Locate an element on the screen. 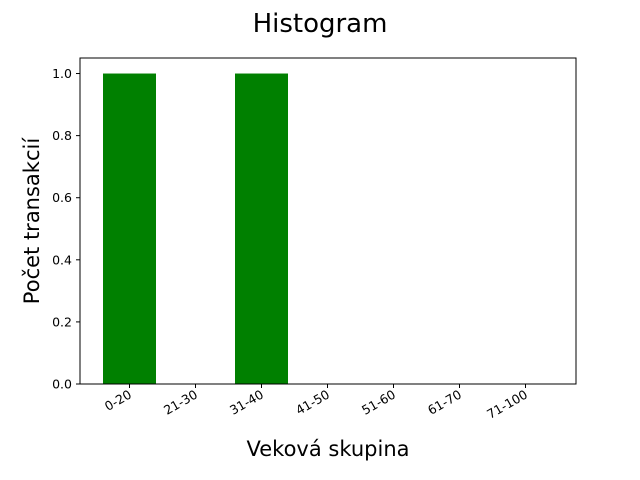 Image resolution: width=640 pixels, height=480 pixels. x-tick-label: 61-70 is located at coordinates (444, 402).